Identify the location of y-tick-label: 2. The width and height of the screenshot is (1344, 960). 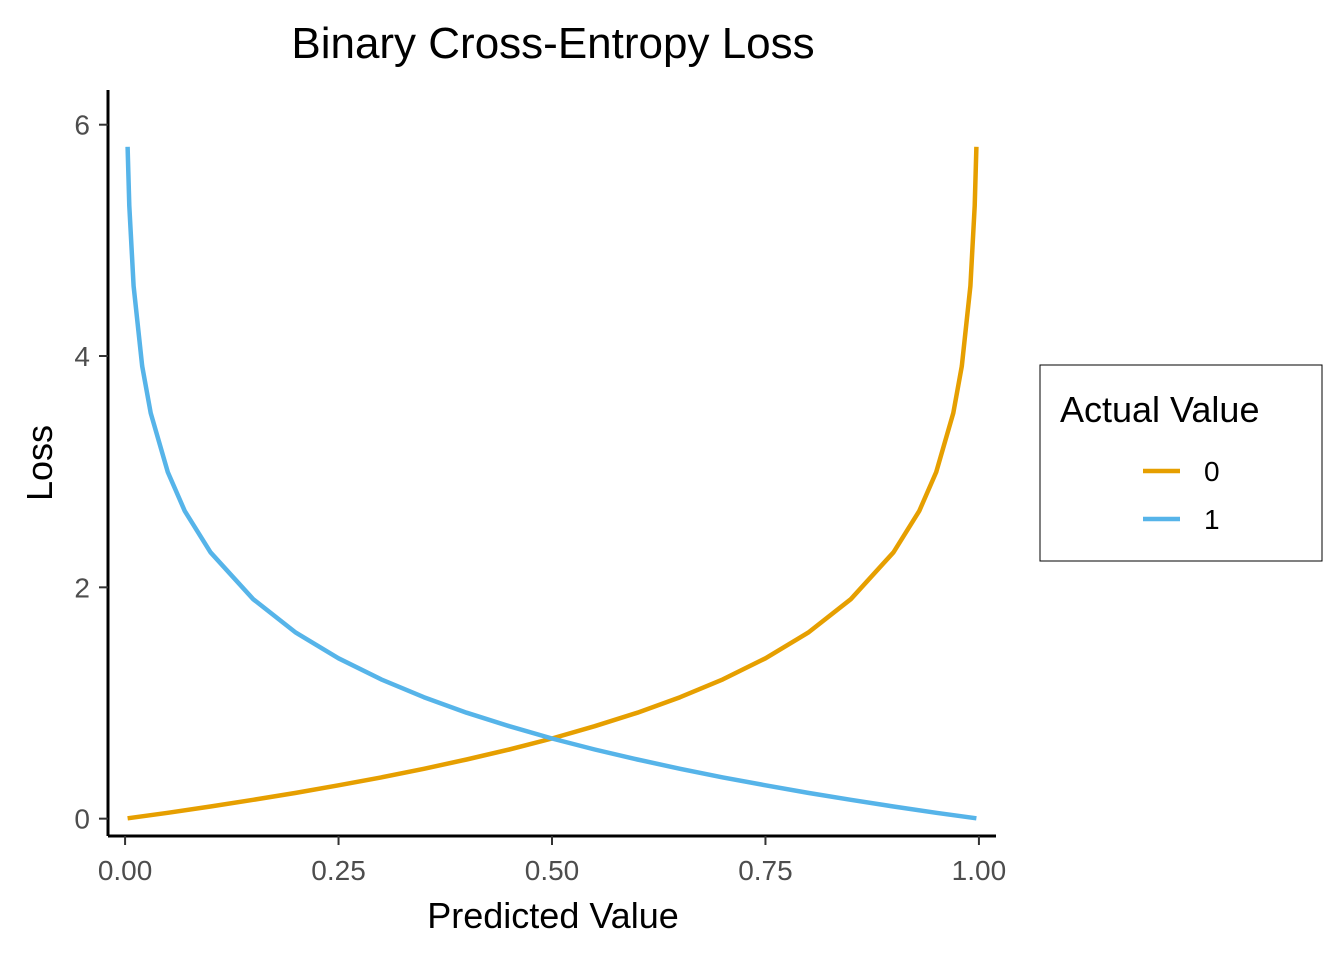
(82, 587).